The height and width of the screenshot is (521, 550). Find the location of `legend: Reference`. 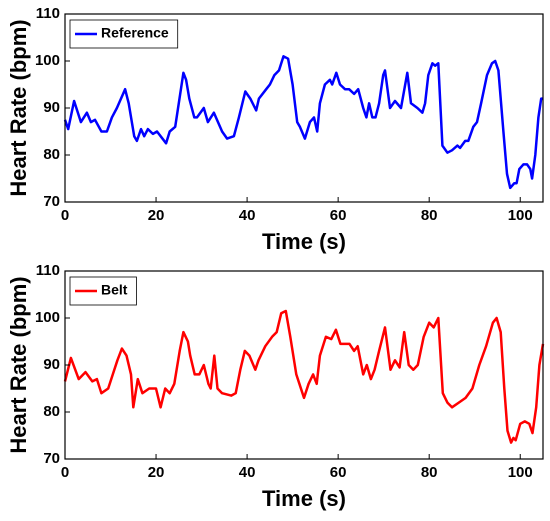

legend: Reference is located at coordinates (124, 34).